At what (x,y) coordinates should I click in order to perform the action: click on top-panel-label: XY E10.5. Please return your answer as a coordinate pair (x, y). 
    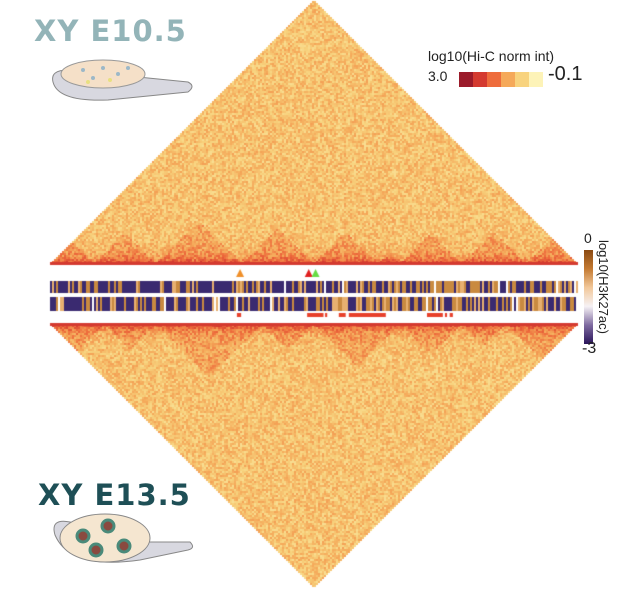
    Looking at the image, I should click on (110, 31).